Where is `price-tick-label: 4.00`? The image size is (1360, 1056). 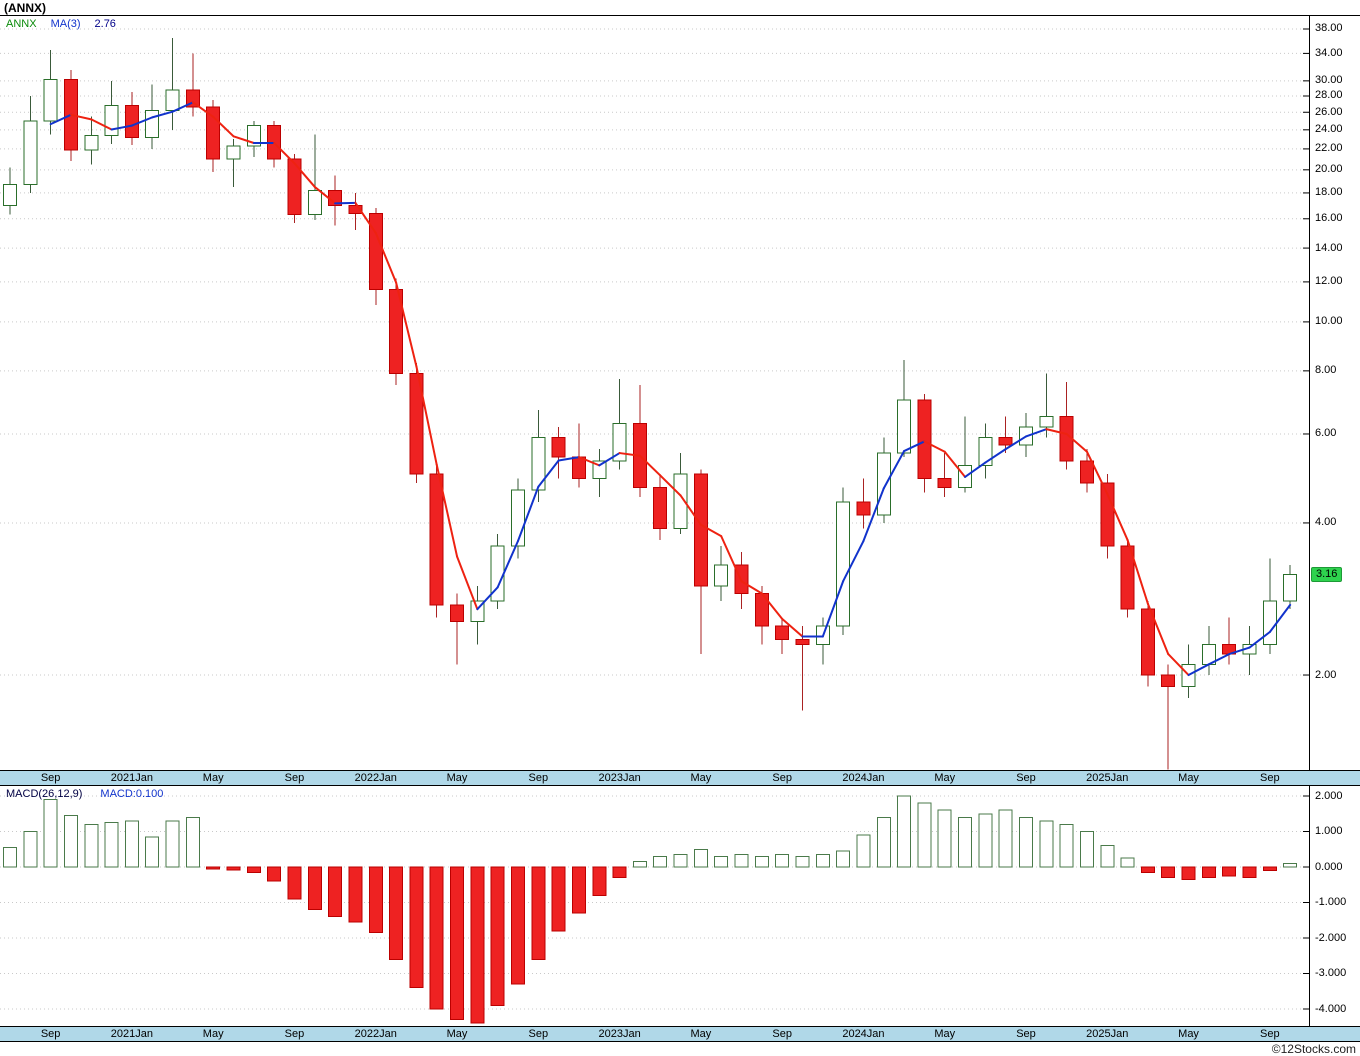 price-tick-label: 4.00 is located at coordinates (1326, 522).